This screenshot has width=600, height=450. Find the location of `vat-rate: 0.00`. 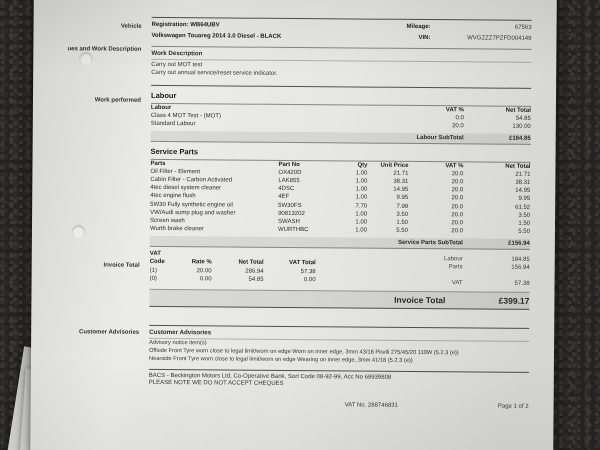

vat-rate: 0.00 is located at coordinates (205, 279).